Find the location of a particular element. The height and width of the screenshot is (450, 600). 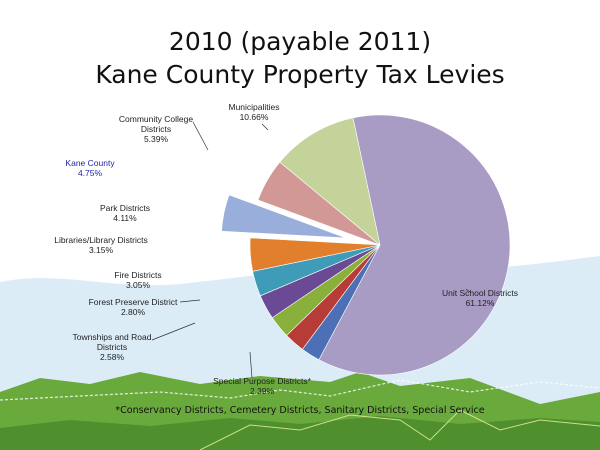

slice-label: Kane County 4.75% is located at coordinates (90, 168).